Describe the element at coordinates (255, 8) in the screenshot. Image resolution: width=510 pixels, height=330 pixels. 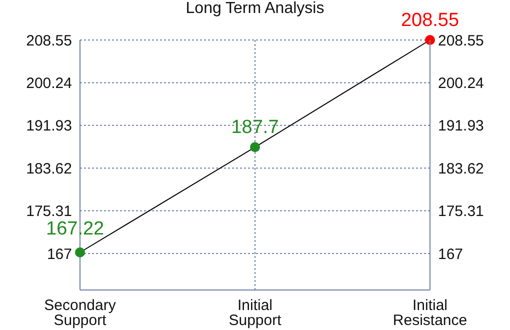
I see `chart-title: Long Term Analysis` at that location.